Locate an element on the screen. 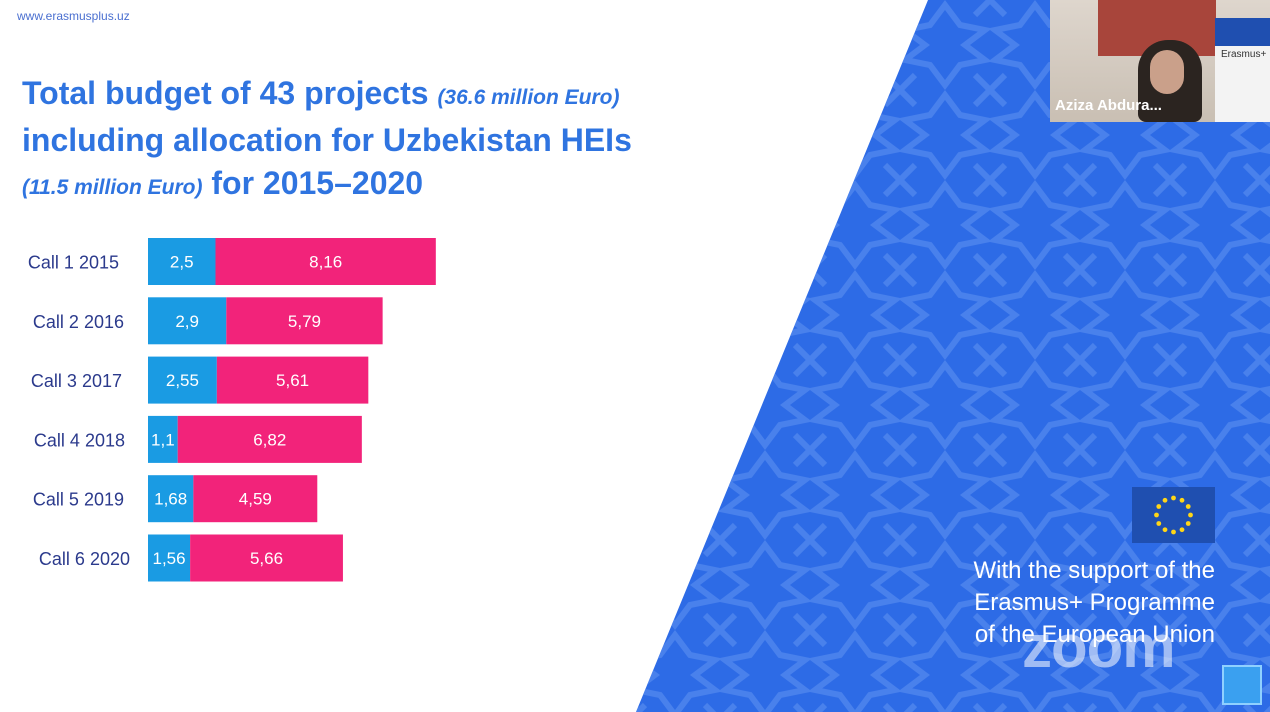 The height and width of the screenshot is (712, 1270). category-label: Call 1 2015 is located at coordinates (73, 263).